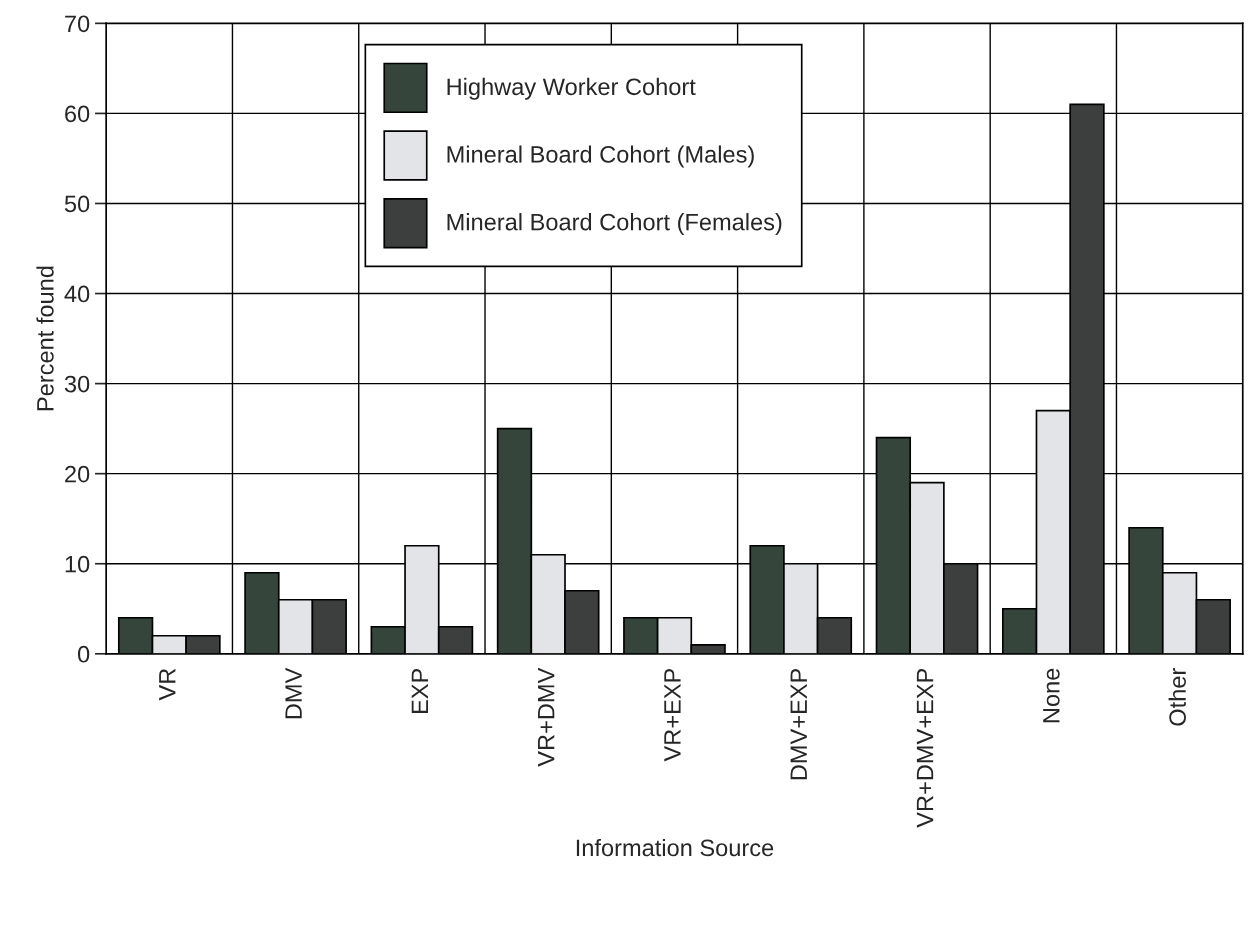 The width and height of the screenshot is (1249, 934). What do you see at coordinates (675, 847) in the screenshot?
I see `x-axis-title: Information Source` at bounding box center [675, 847].